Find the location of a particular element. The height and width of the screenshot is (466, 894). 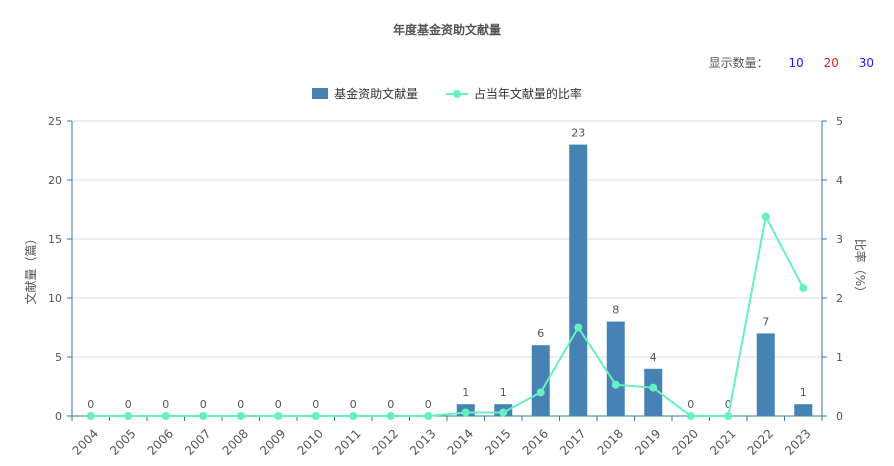

legend-item-line-series: 占当年文献量的比率 is located at coordinates (513, 93).